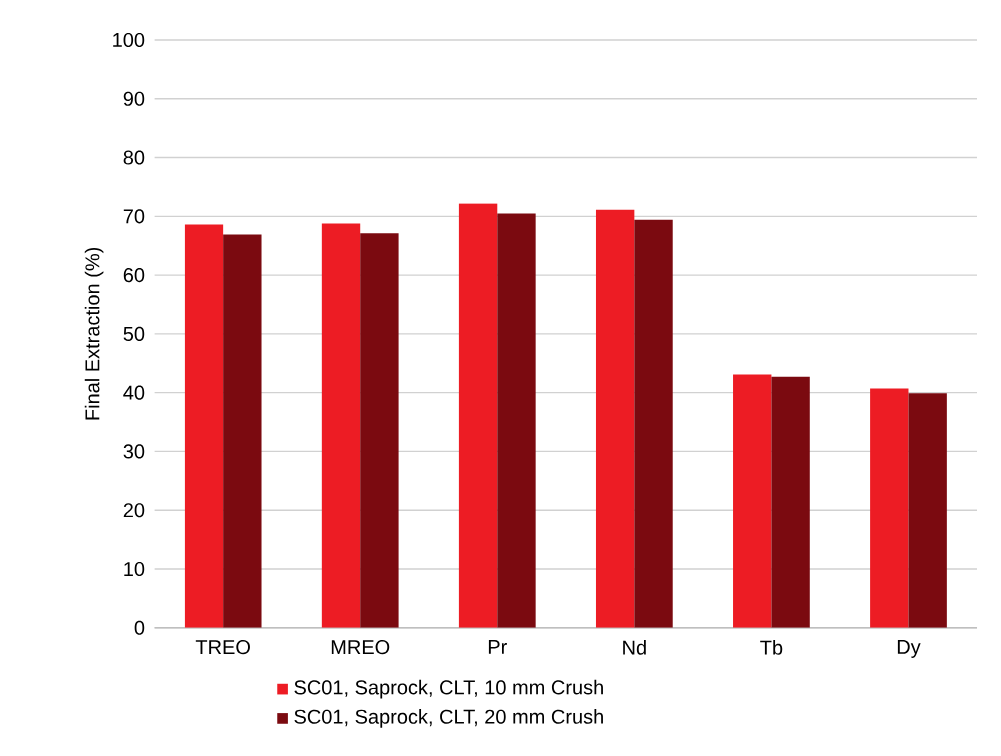 This screenshot has width=1001, height=756. Describe the element at coordinates (222, 647) in the screenshot. I see `x-tick-label: TREO` at that location.